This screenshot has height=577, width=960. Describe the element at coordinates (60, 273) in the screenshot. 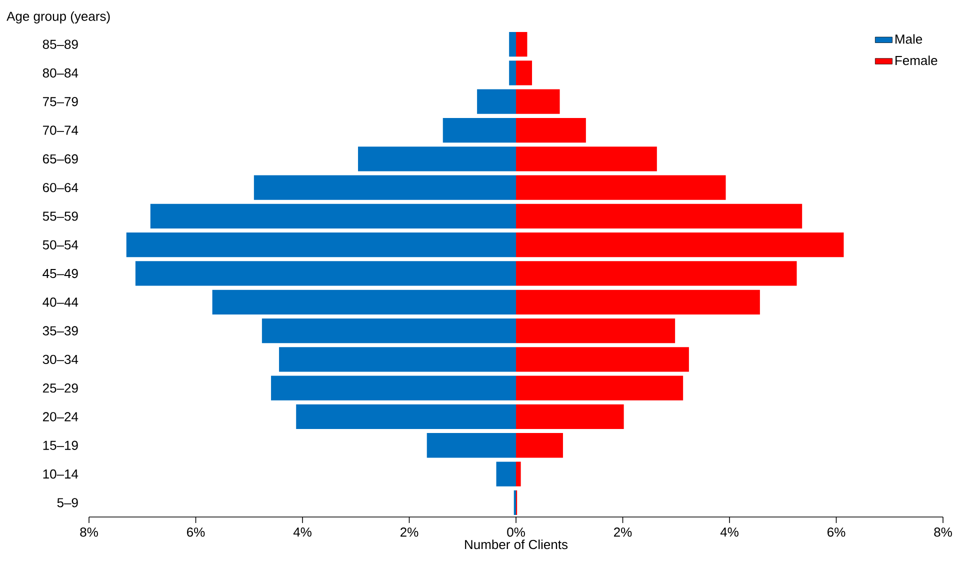

I see `y-tick-label: 45–49` at that location.